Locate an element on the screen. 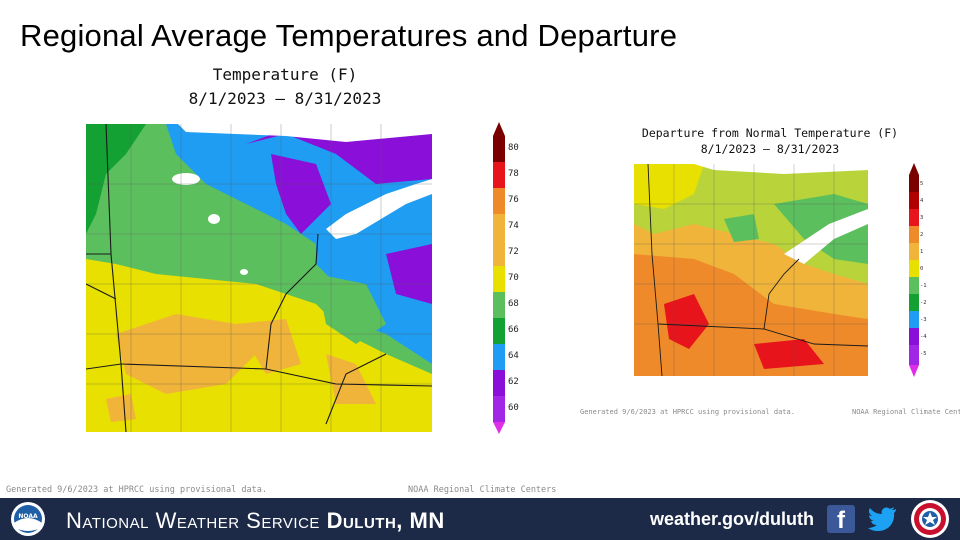  temperature-map-date-range: 8/1/2023 – 8/31/2023 is located at coordinates (285, 98).